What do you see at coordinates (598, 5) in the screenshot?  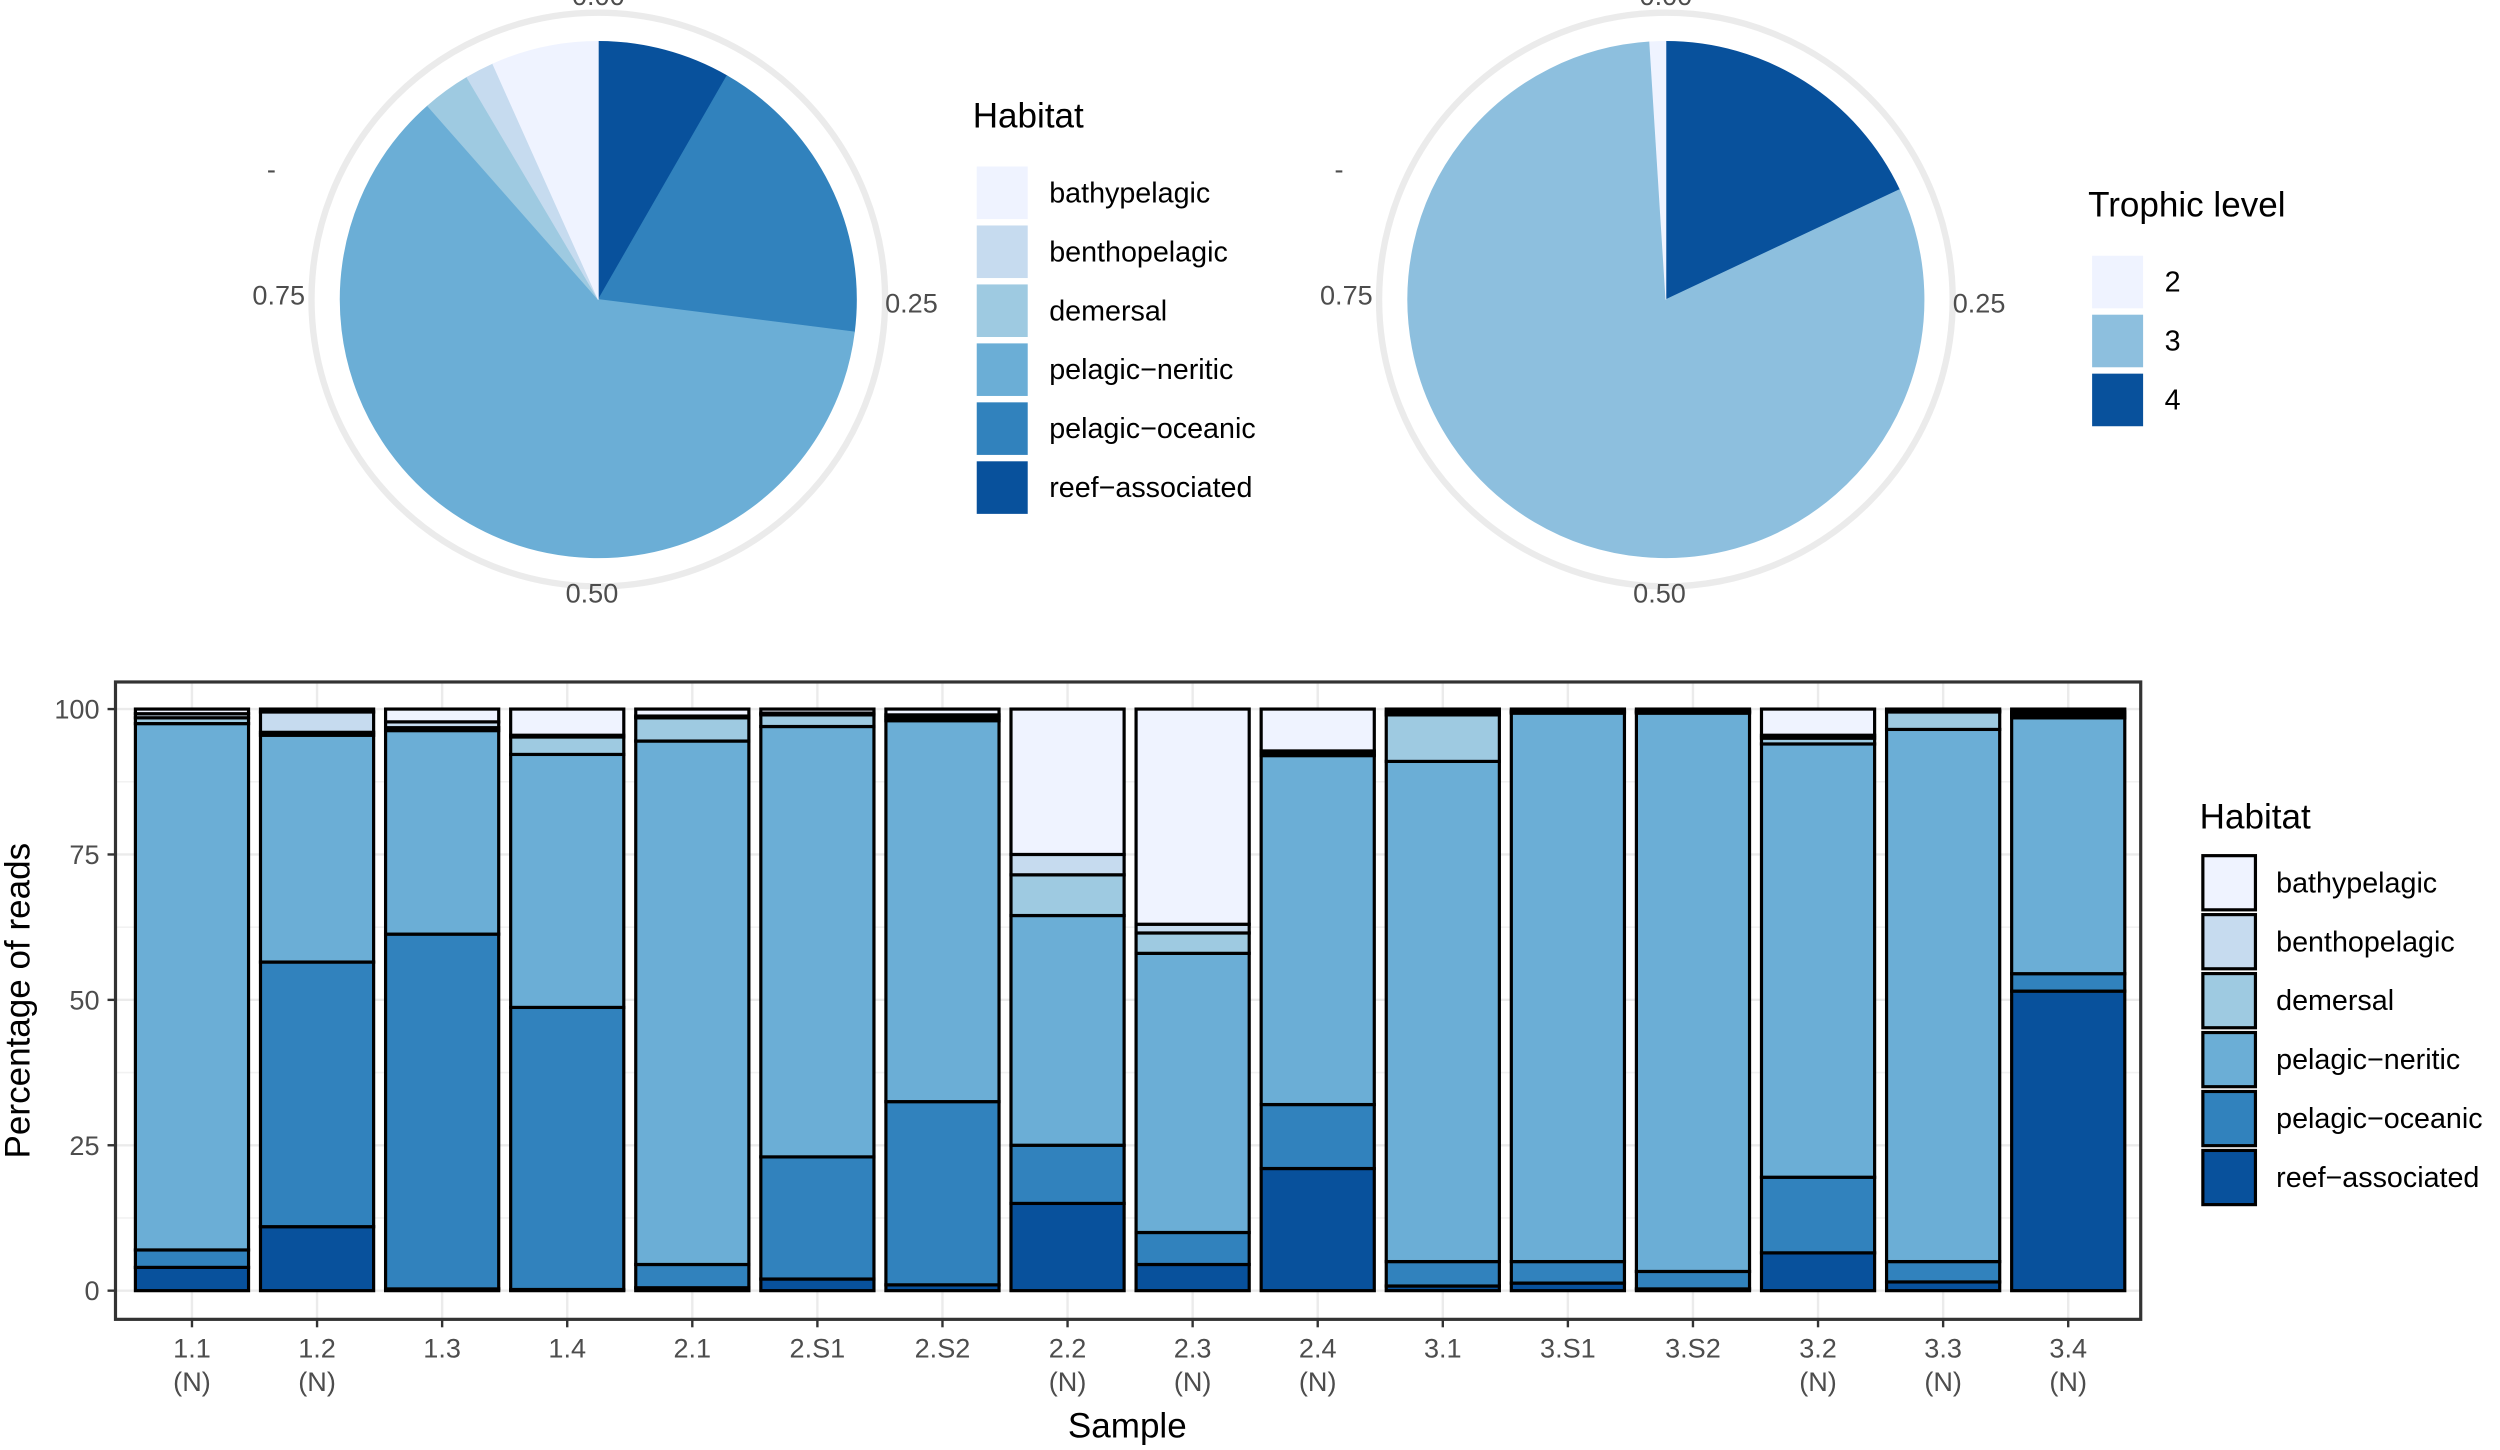 I see `pie-tick-label: 0.00` at bounding box center [598, 5].